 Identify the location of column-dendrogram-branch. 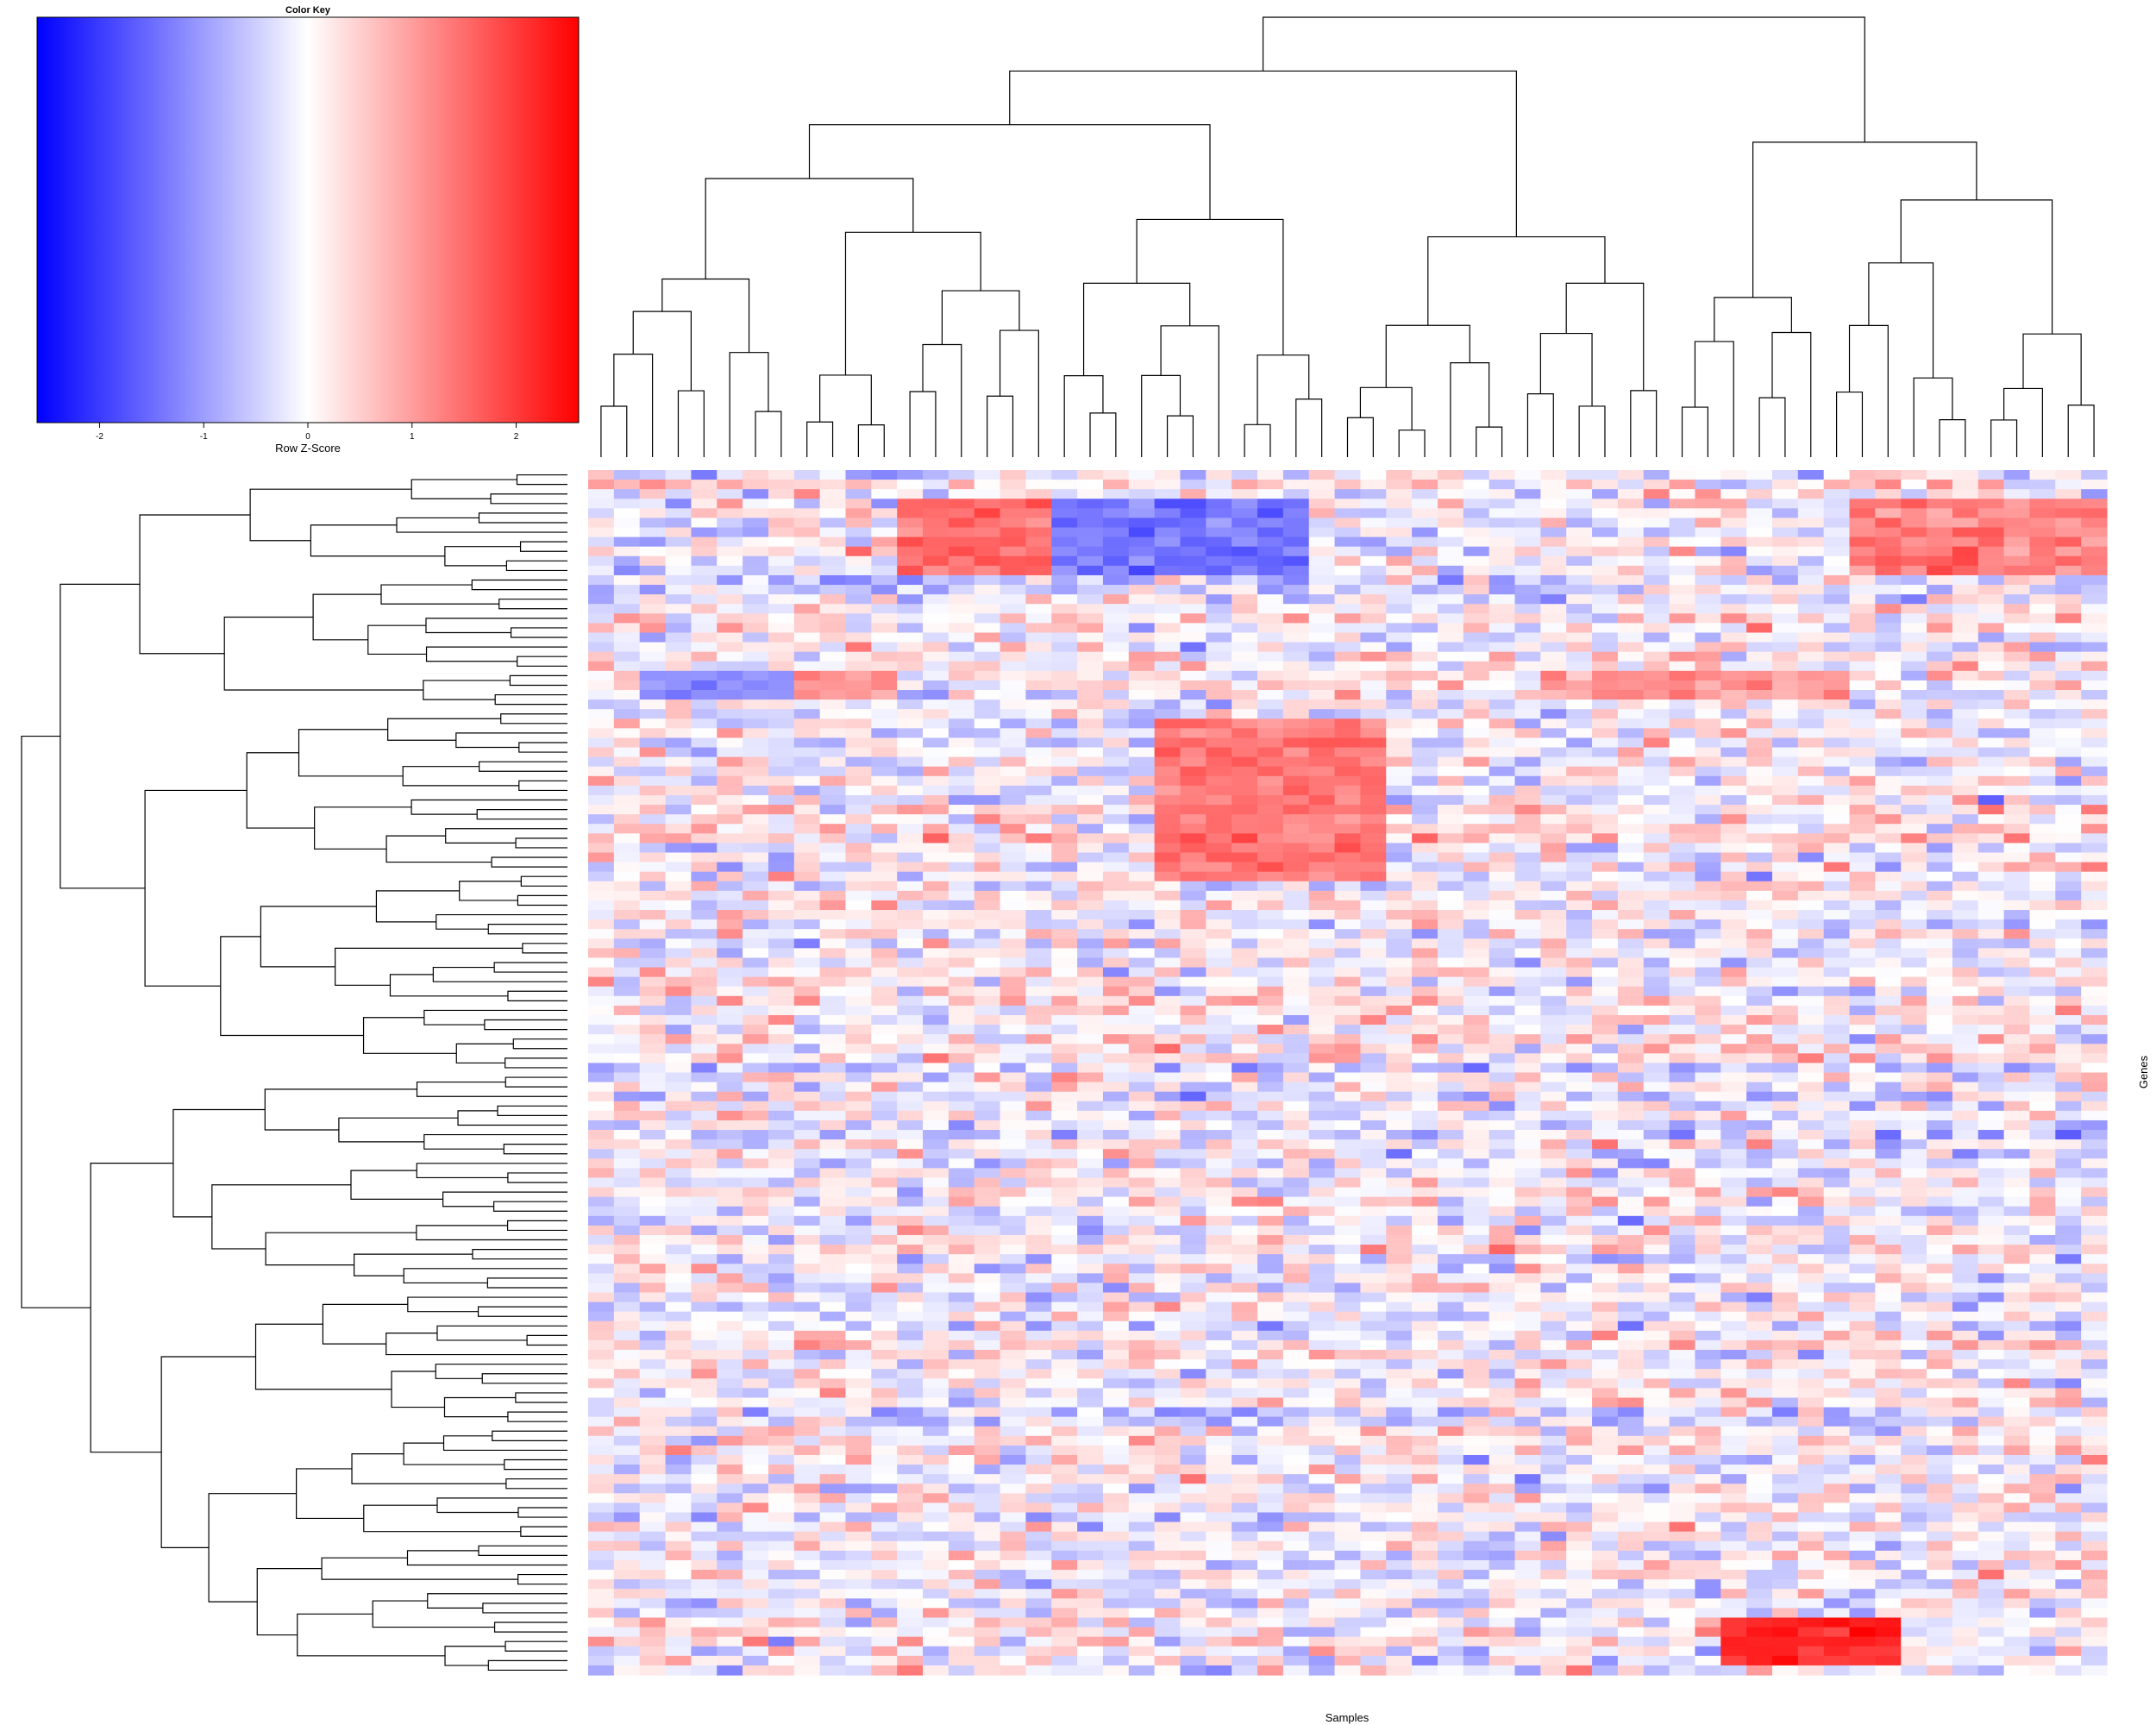
(1427, 356).